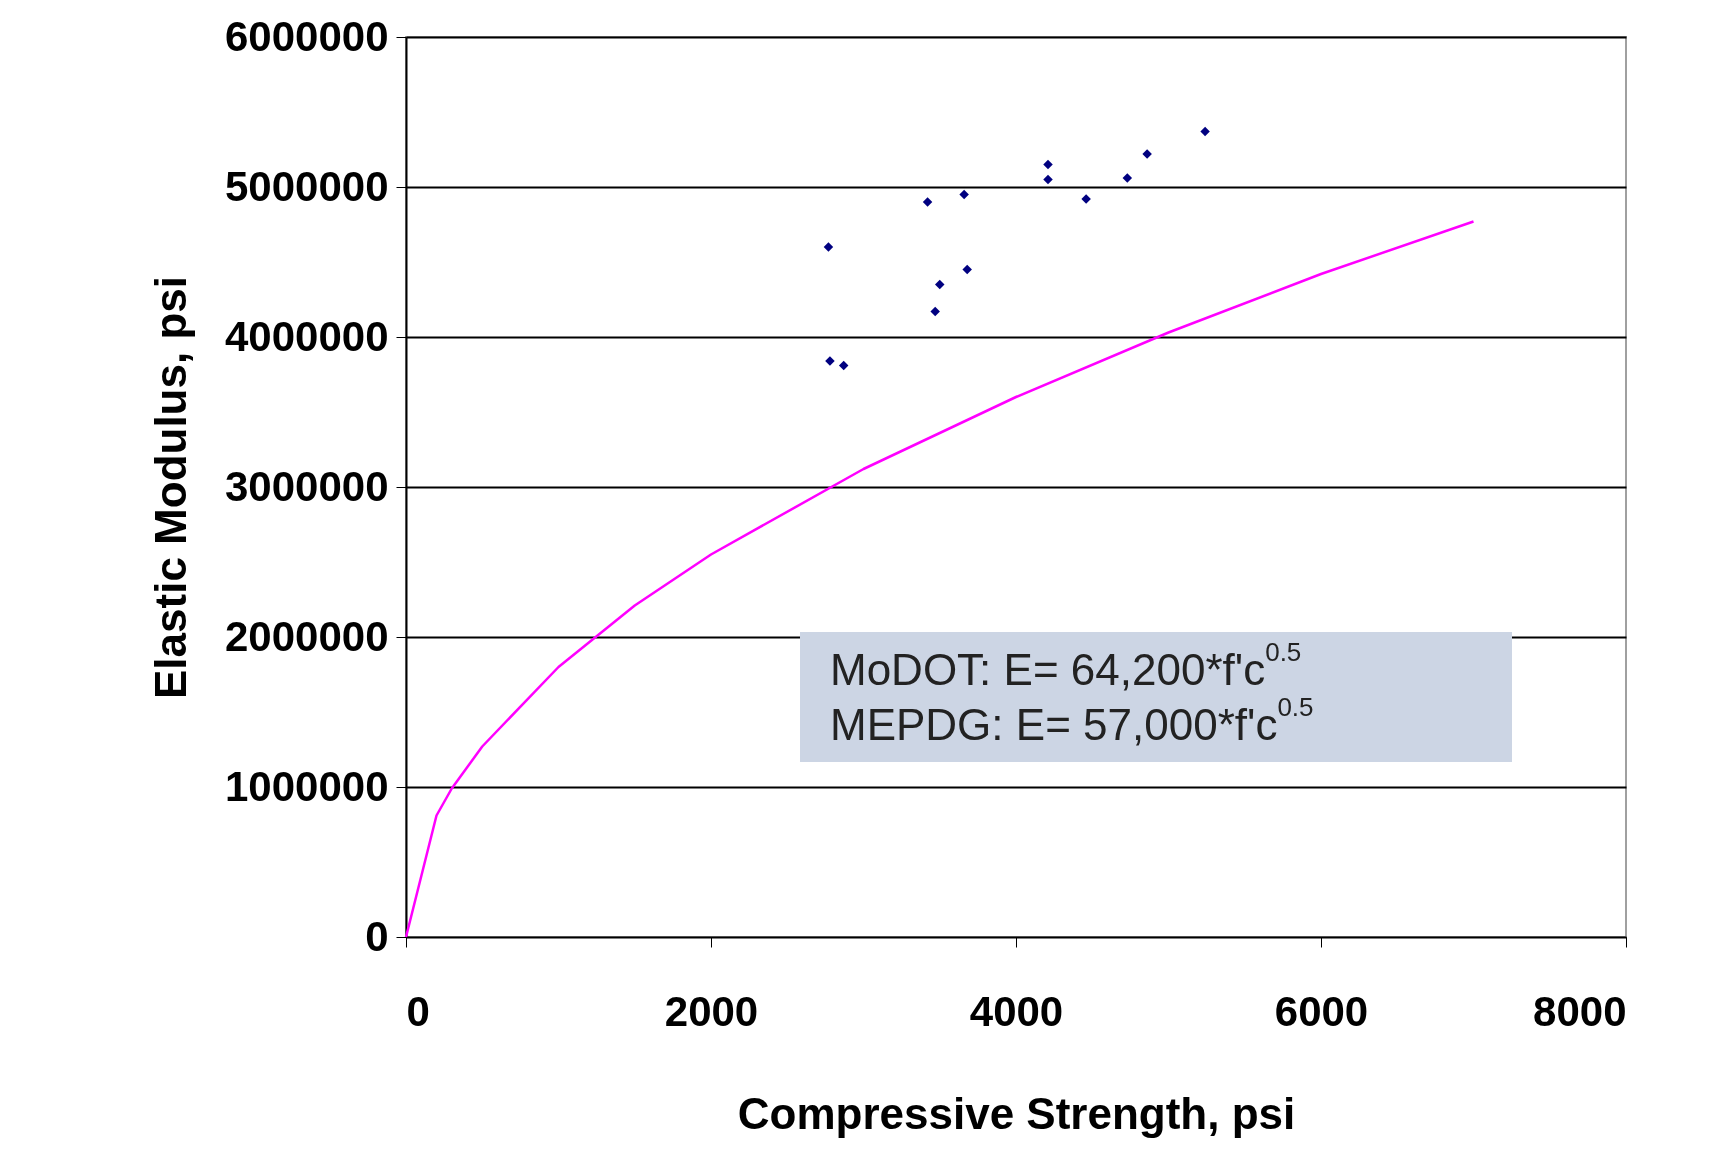  I want to click on x-tick-label: 8000, so click(1580, 1011).